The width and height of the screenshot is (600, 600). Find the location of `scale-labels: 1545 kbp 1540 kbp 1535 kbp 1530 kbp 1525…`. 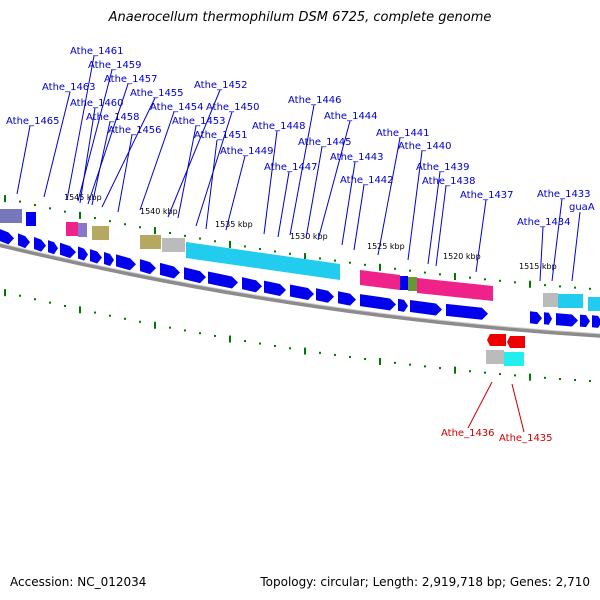

scale-labels: 1545 kbp 1540 kbp 1535 kbp 1530 kbp 1525… is located at coordinates (310, 232).